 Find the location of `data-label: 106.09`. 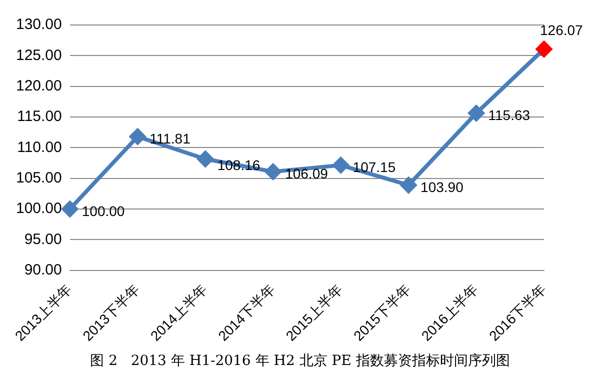

data-label: 106.09 is located at coordinates (306, 174).